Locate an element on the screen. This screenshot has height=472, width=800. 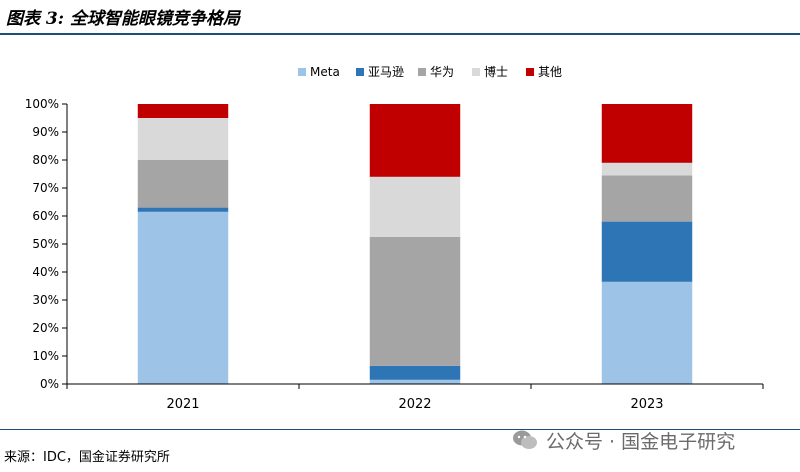
wechat-watermark: 公众号 · 国金电子研究 is located at coordinates (623, 440).